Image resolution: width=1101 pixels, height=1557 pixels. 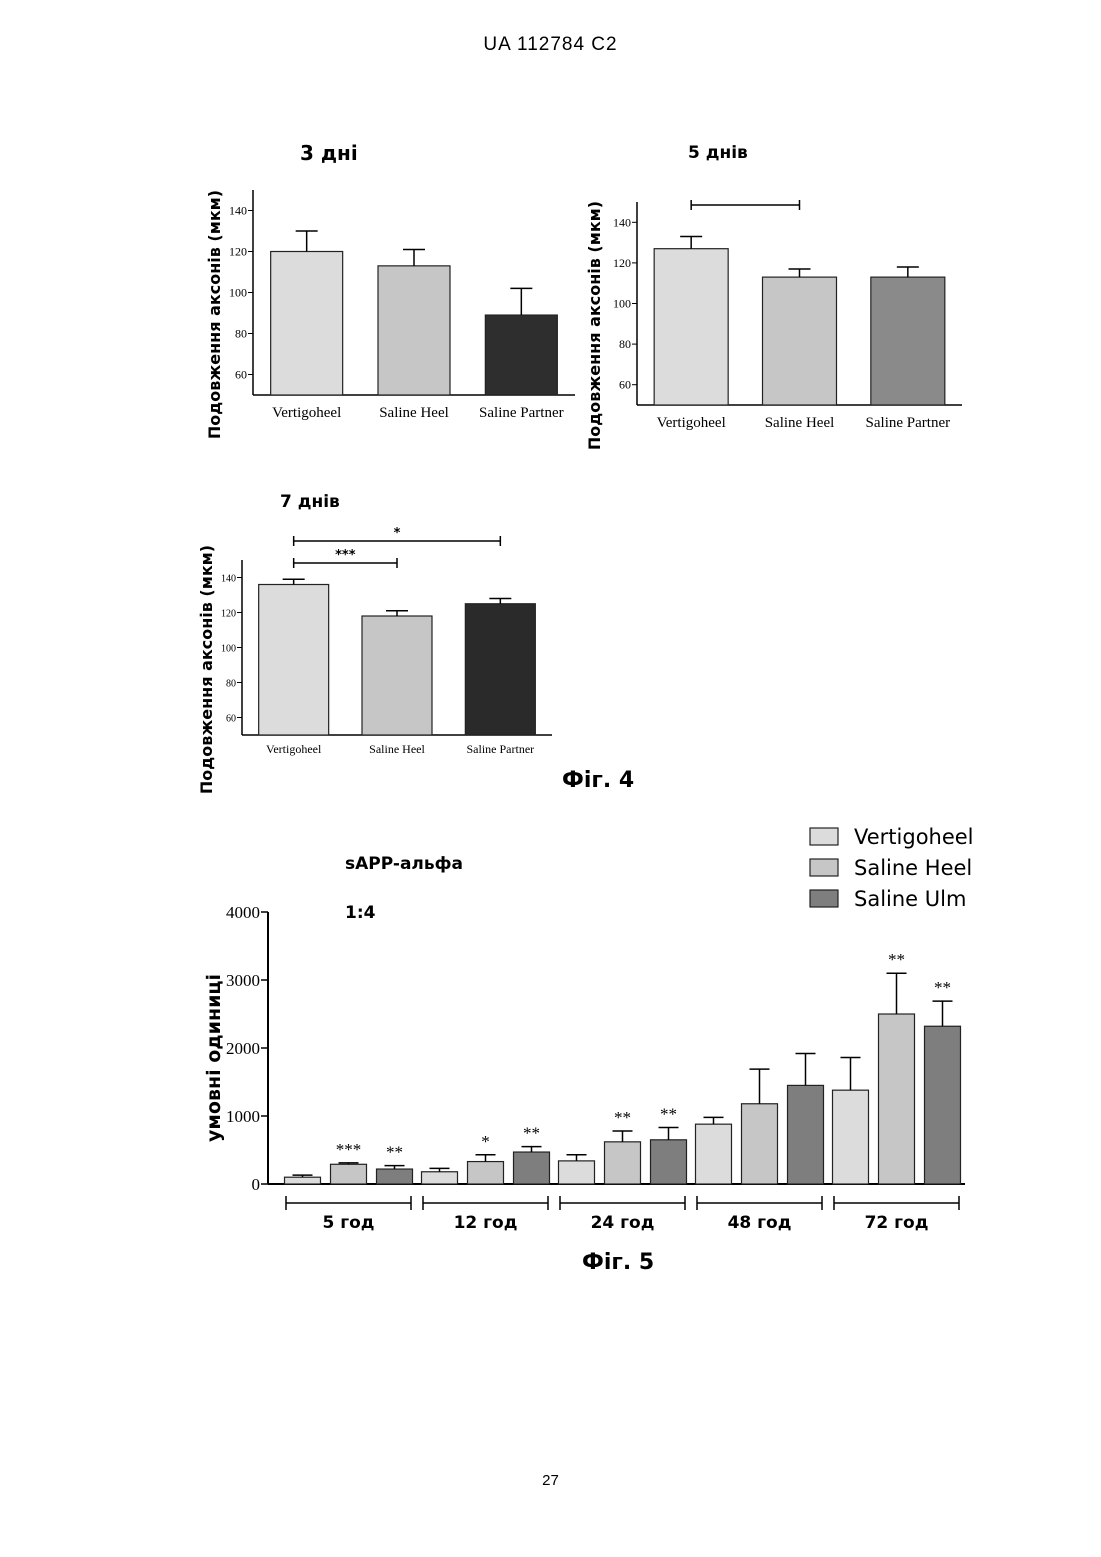 What do you see at coordinates (486, 1223) in the screenshot?
I see `x-tick-label: 12 год` at bounding box center [486, 1223].